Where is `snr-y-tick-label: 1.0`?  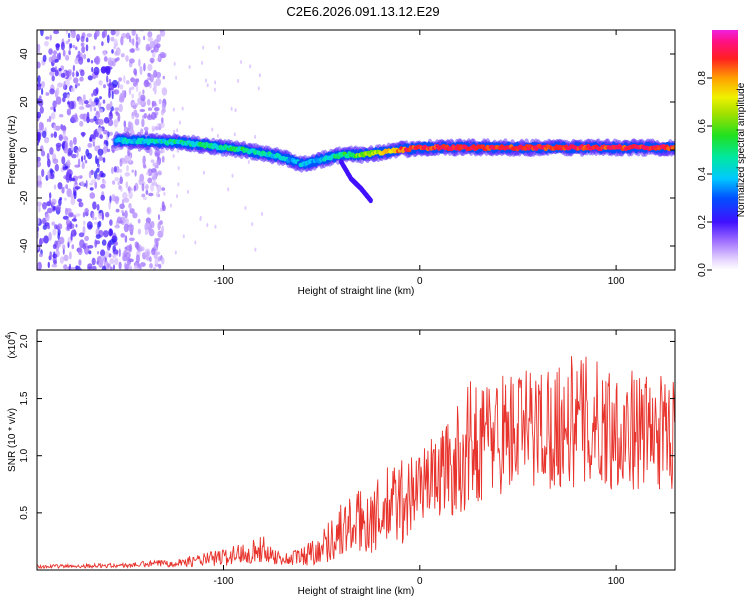 snr-y-tick-label: 1.0 is located at coordinates (24, 455).